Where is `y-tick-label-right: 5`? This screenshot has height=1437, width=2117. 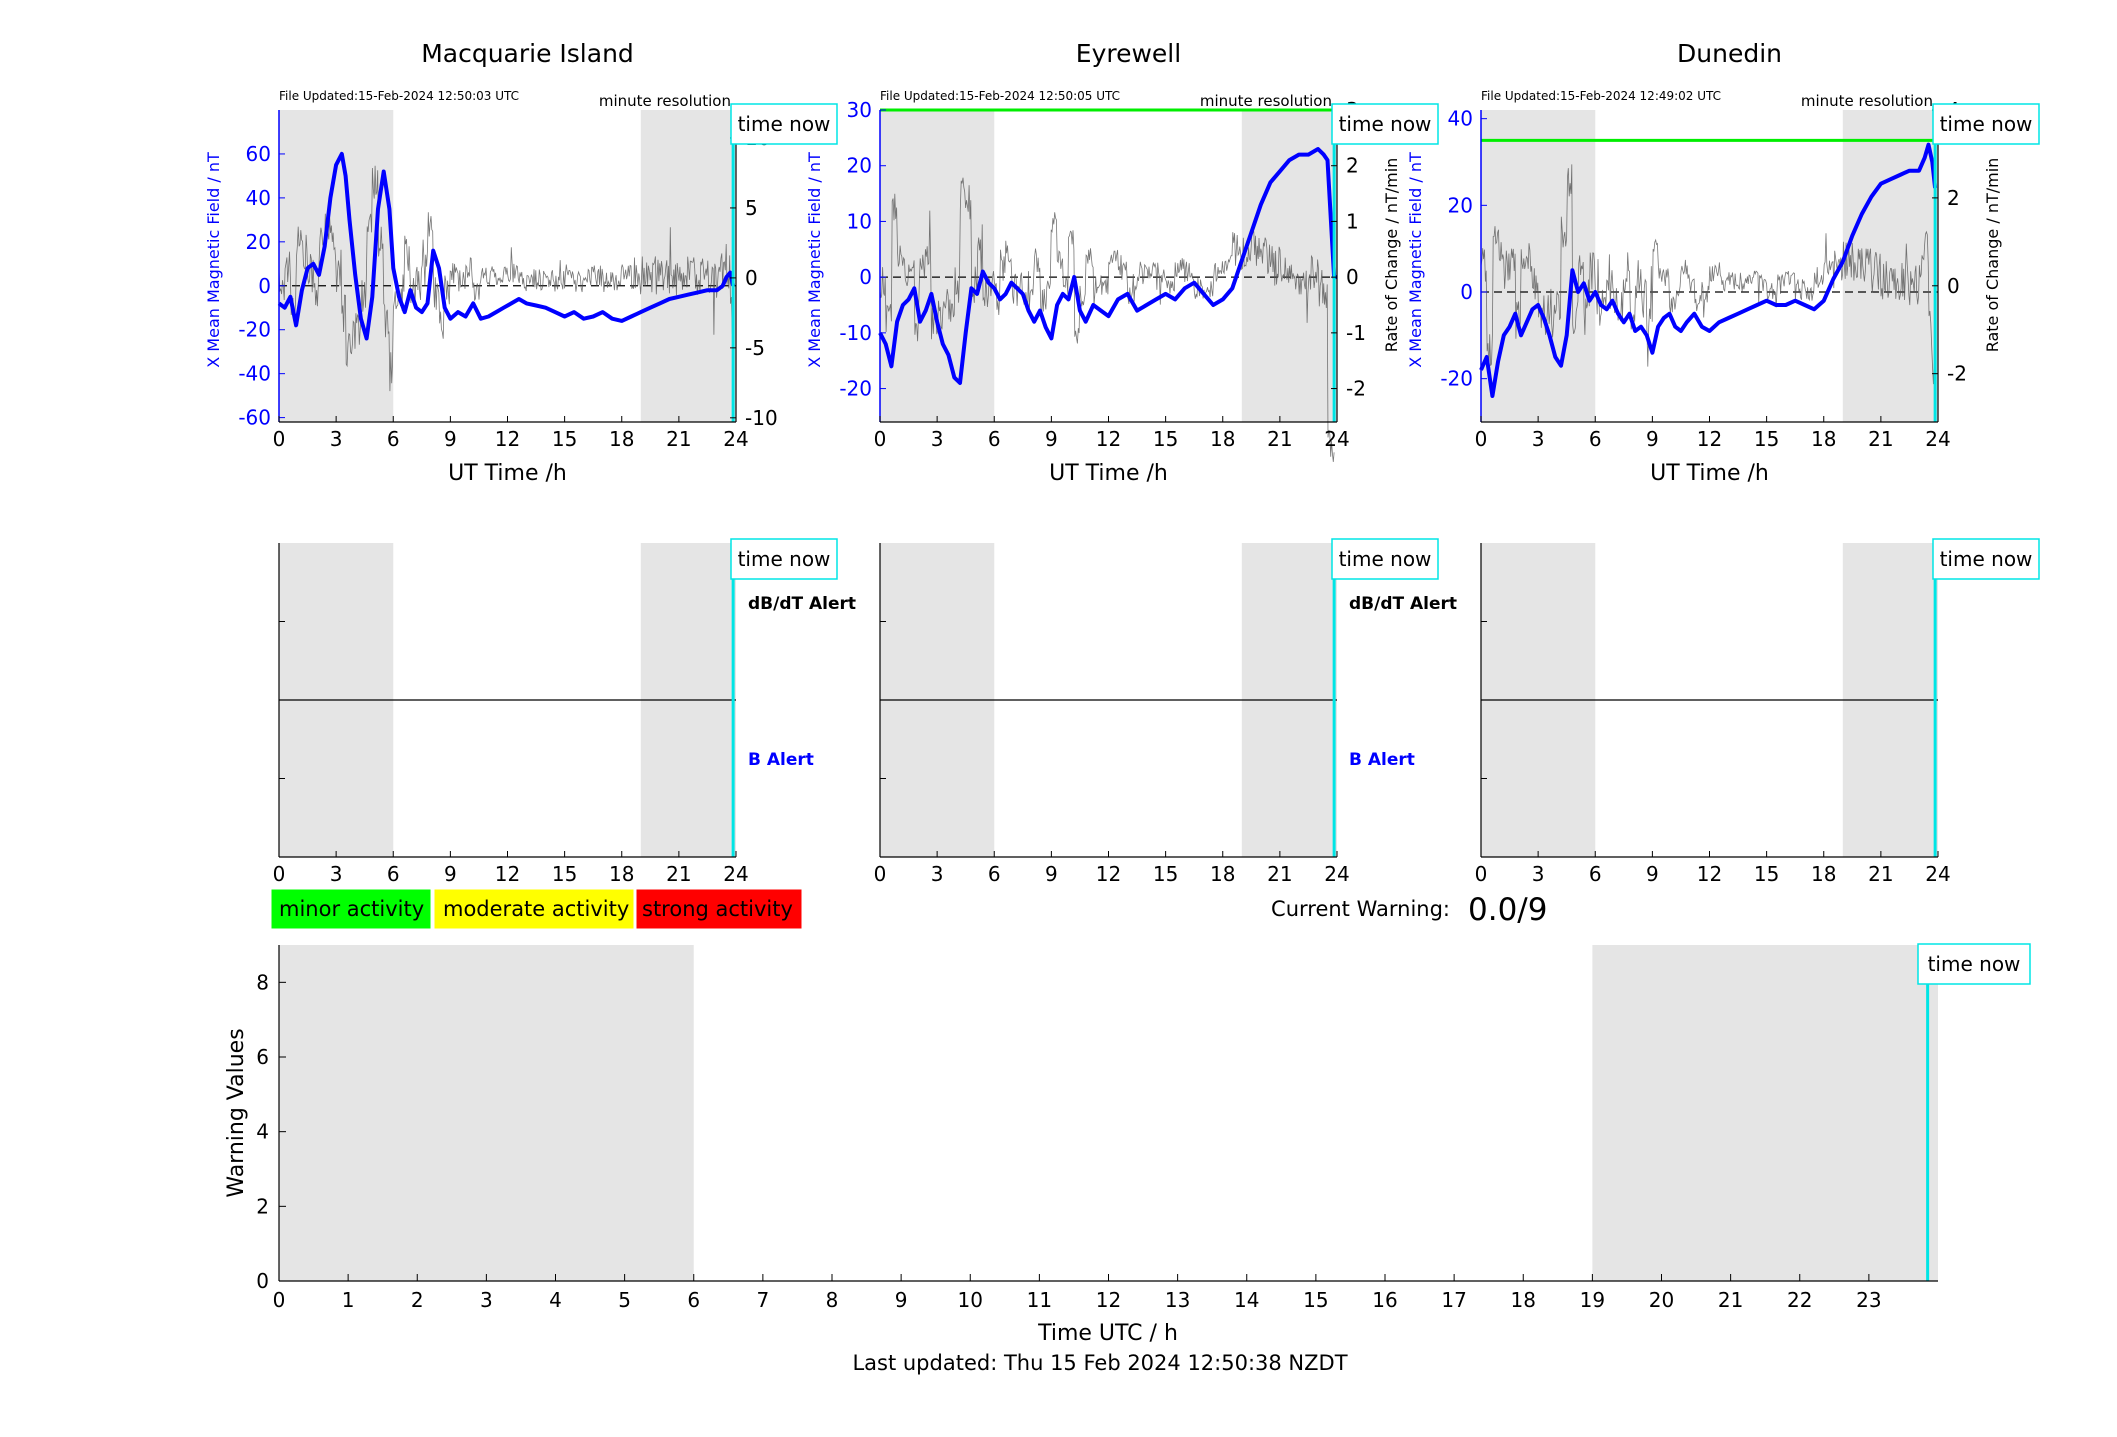
y-tick-label-right: 5 is located at coordinates (751, 208).